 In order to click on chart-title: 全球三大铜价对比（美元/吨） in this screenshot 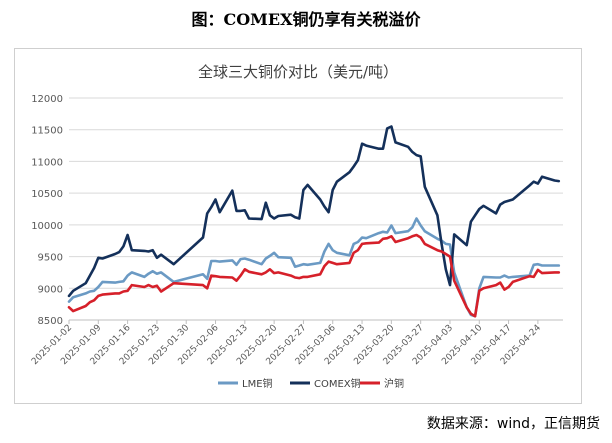, I will do `click(298, 72)`.